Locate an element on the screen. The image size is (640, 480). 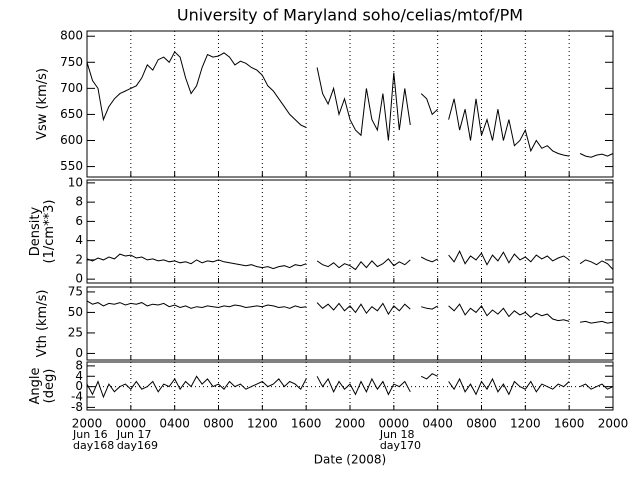
y-axis-label-line: (deg) is located at coordinates (49, 386).